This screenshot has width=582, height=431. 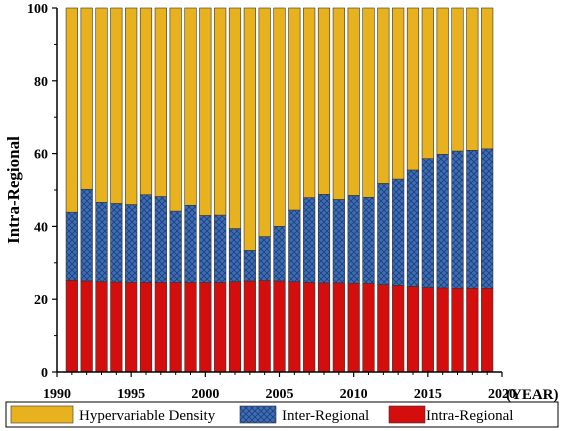 What do you see at coordinates (116, 327) in the screenshot?
I see `bar-intra-regional-1994` at bounding box center [116, 327].